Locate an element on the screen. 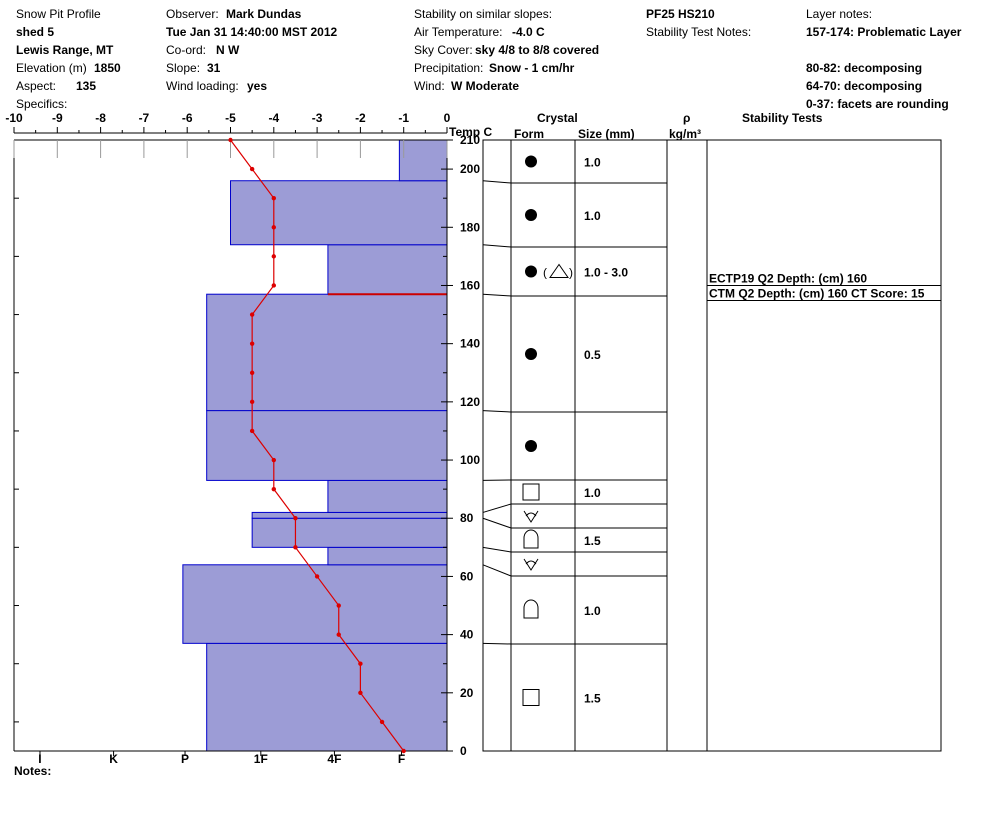 This screenshot has width=994, height=840. height-tick-label: 60 is located at coordinates (467, 576).